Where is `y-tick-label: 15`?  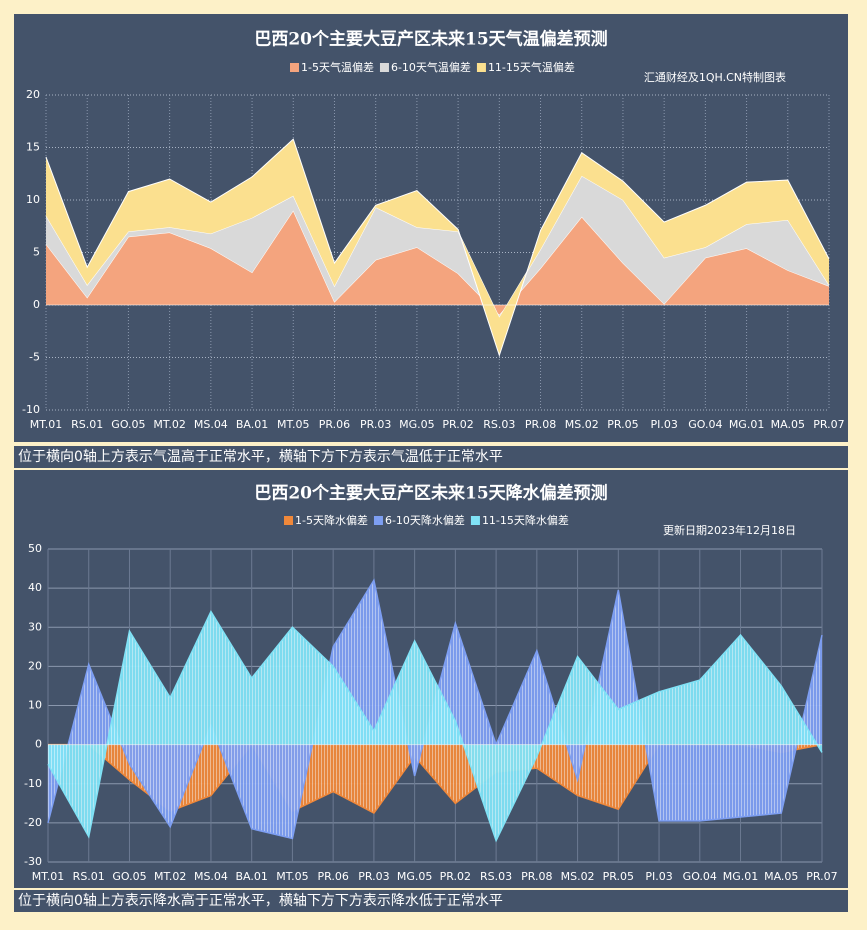
y-tick-label: 15 is located at coordinates (33, 147).